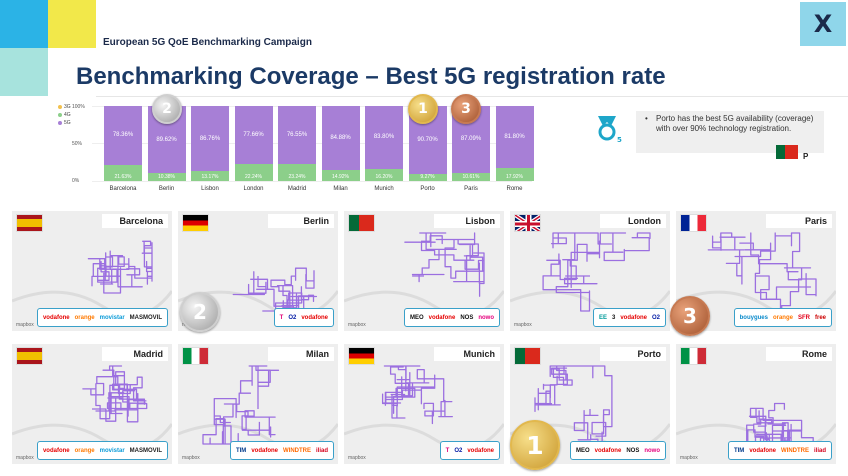 The height and width of the screenshot is (476, 848). I want to click on operator-logos: EE 3 vodafone O2, so click(629, 317).